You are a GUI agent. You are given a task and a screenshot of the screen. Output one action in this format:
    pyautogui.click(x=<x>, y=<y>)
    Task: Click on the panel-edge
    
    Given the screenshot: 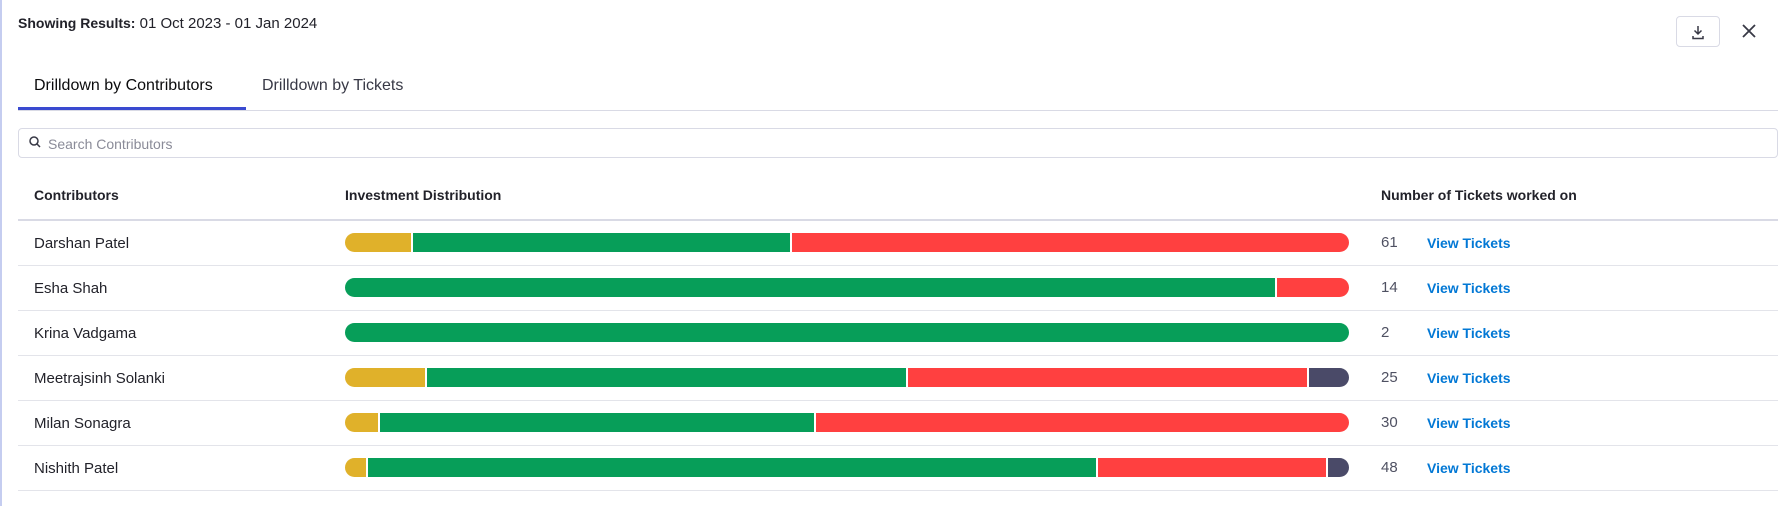 What is the action you would take?
    pyautogui.click(x=1, y=253)
    